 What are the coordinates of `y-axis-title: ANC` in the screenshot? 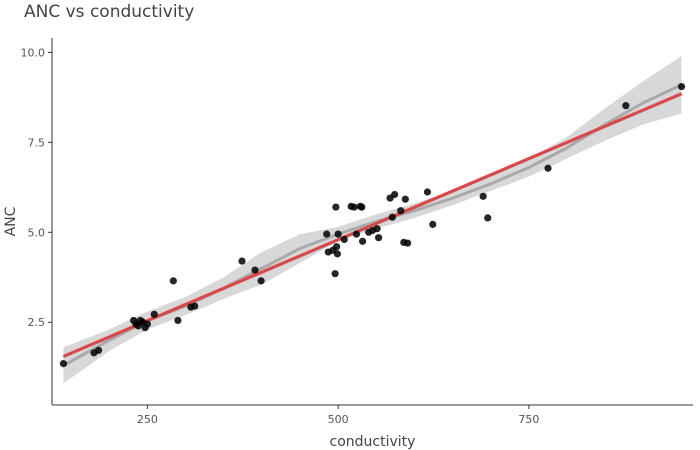 It's located at (11, 221).